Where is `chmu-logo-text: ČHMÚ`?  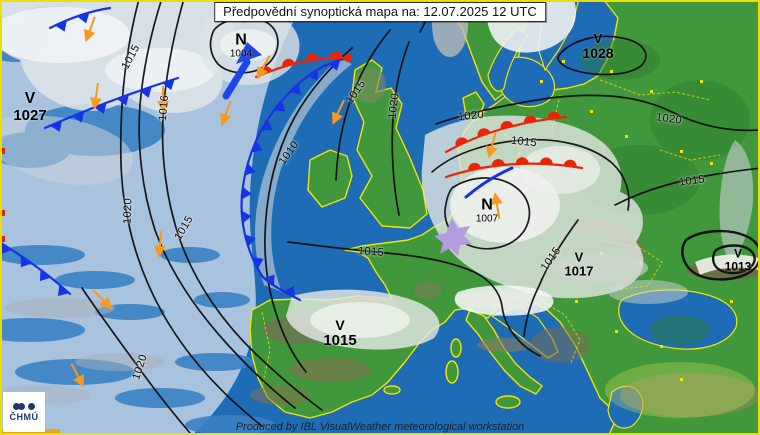 chmu-logo-text: ČHMÚ is located at coordinates (24, 417).